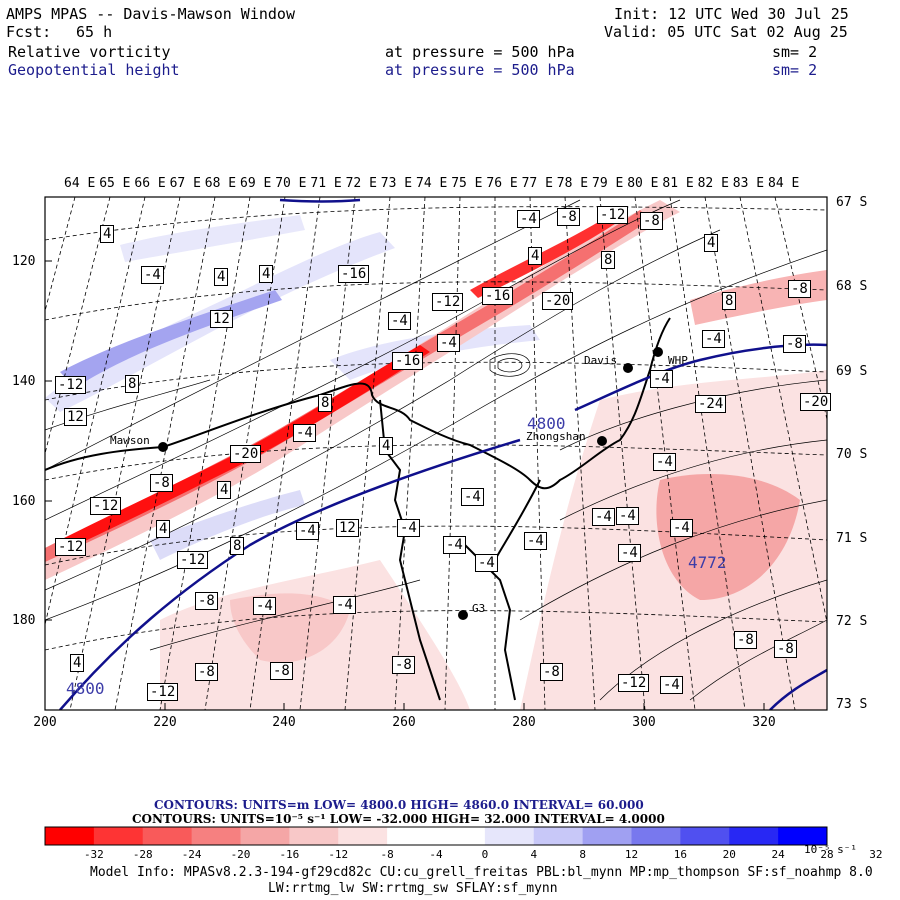  Describe the element at coordinates (644, 722) in the screenshot. I see `x-axis-label: 300` at that location.